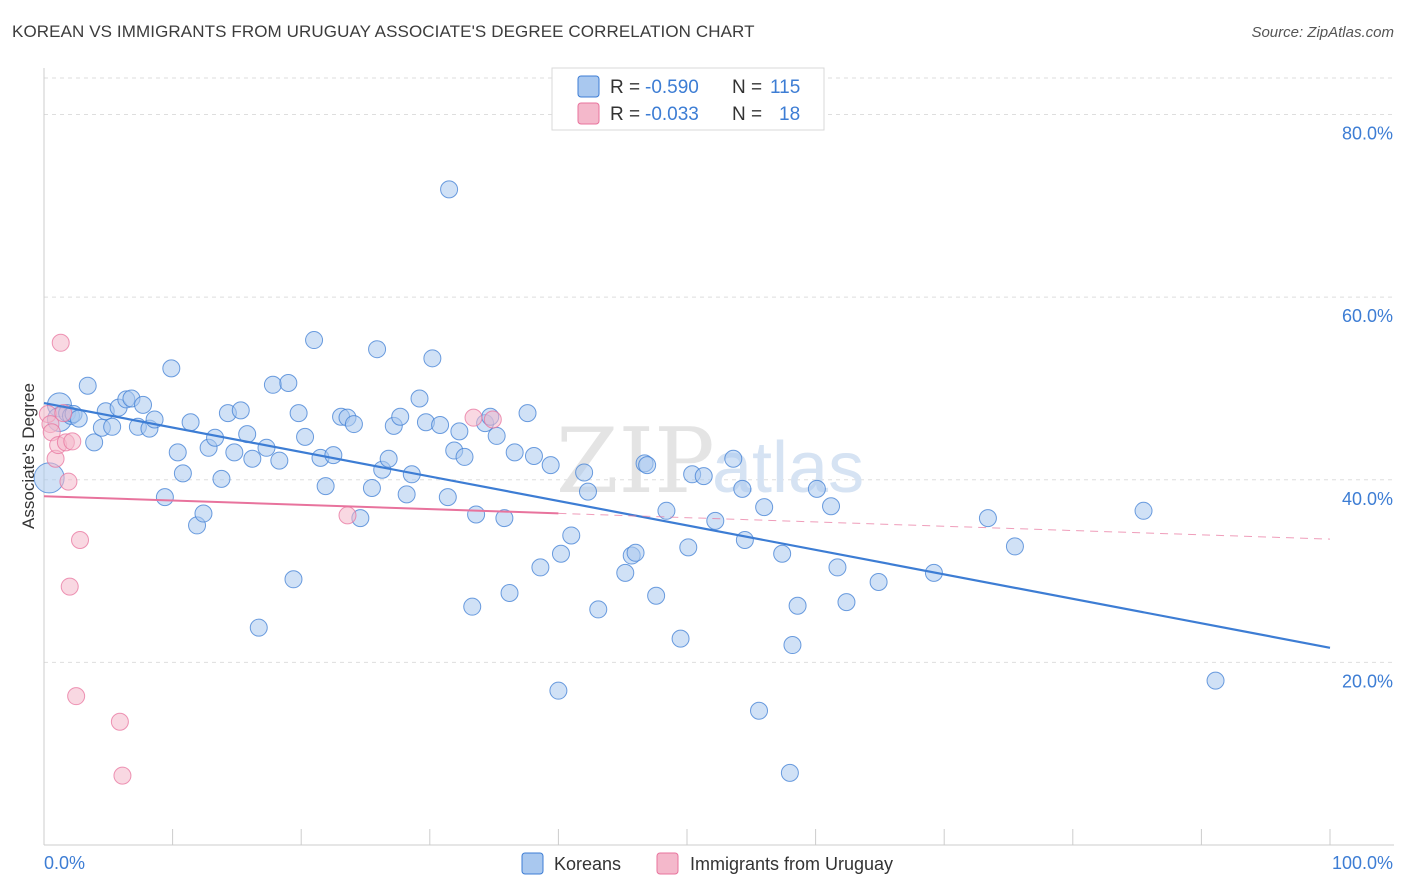 This screenshot has width=1406, height=892. I want to click on y-axis-label: Associate's Degree, so click(28, 456).